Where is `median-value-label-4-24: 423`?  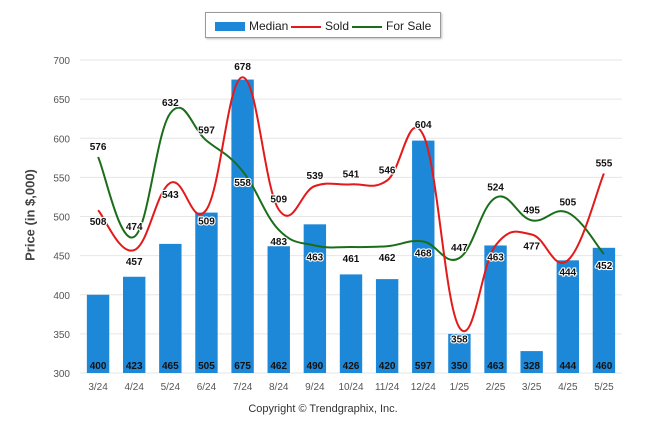 median-value-label-4-24: 423 is located at coordinates (134, 366).